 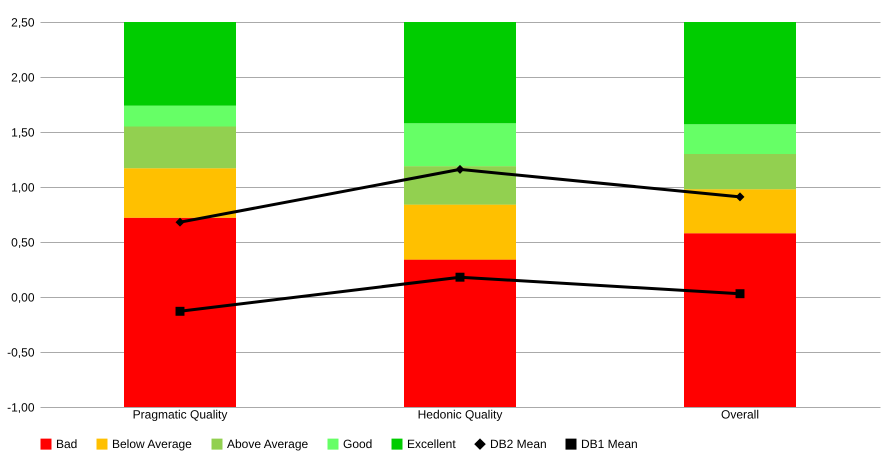 What do you see at coordinates (23, 297) in the screenshot?
I see `y-tick-label: 0,00` at bounding box center [23, 297].